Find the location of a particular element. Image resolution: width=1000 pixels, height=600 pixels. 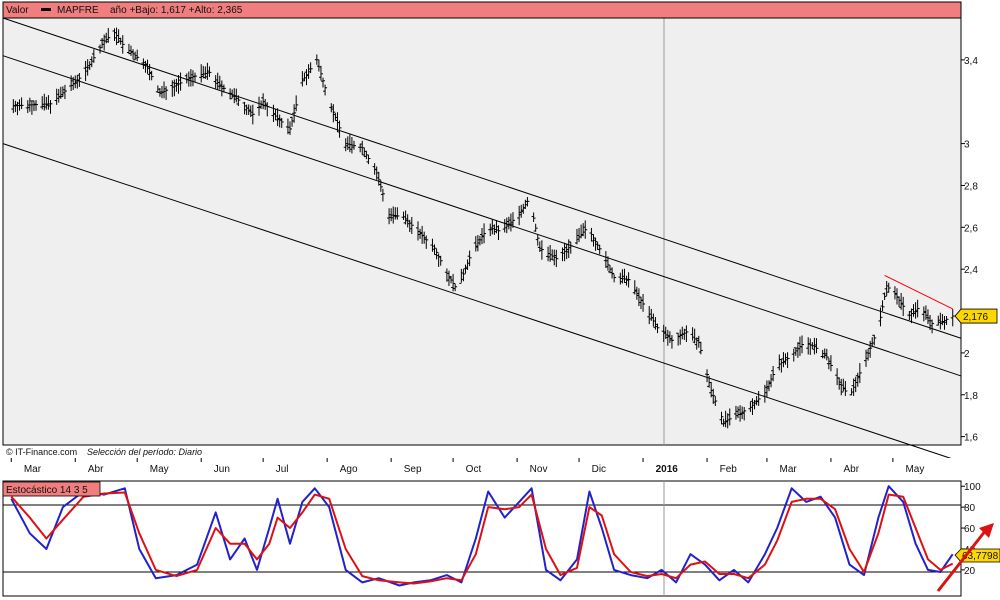

header-valor-label: Valor is located at coordinates (17, 10).